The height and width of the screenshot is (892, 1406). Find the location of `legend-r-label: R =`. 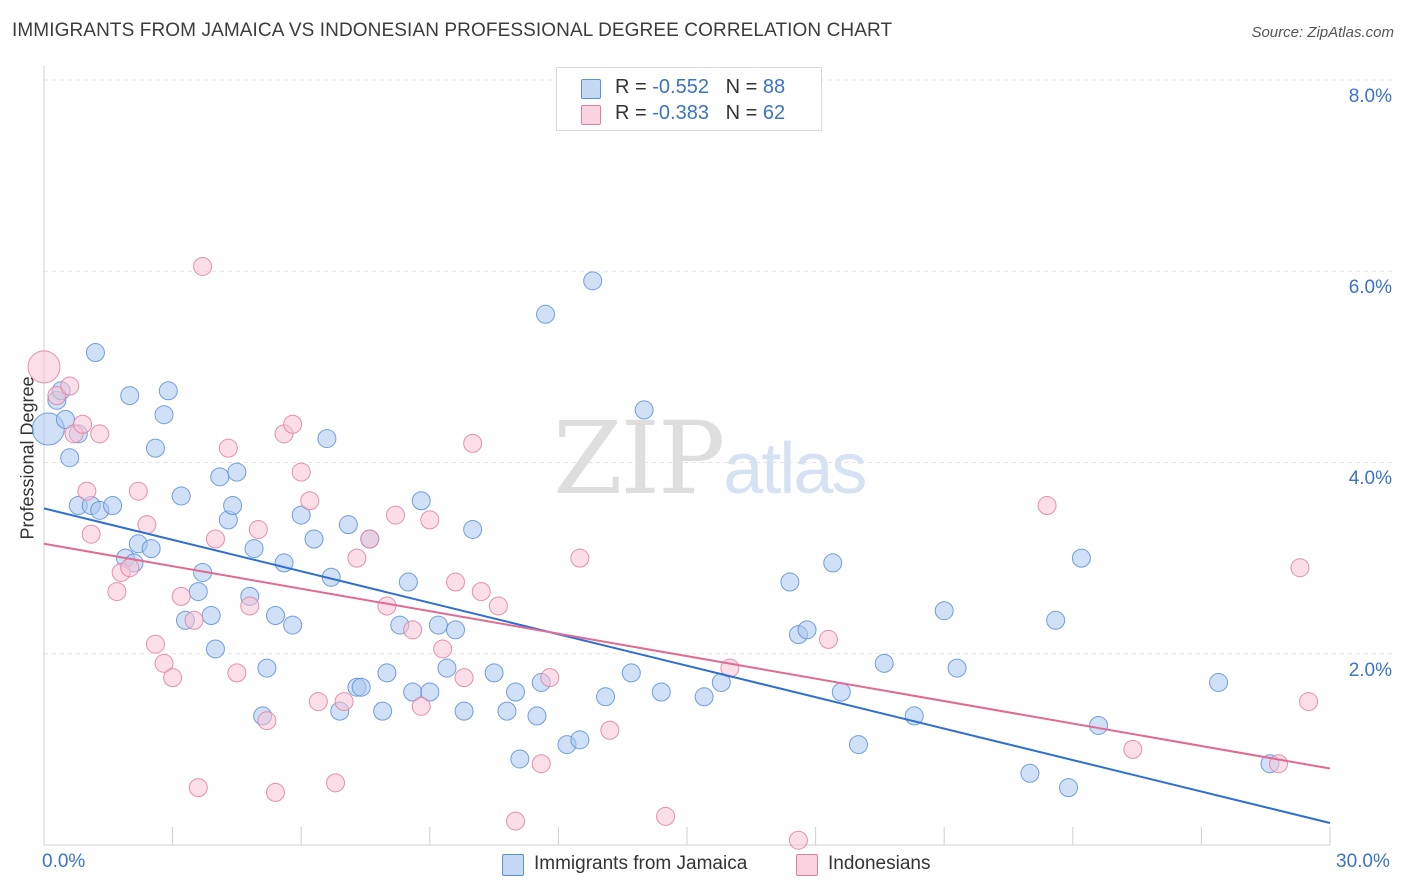

legend-r-label: R = is located at coordinates (634, 87).